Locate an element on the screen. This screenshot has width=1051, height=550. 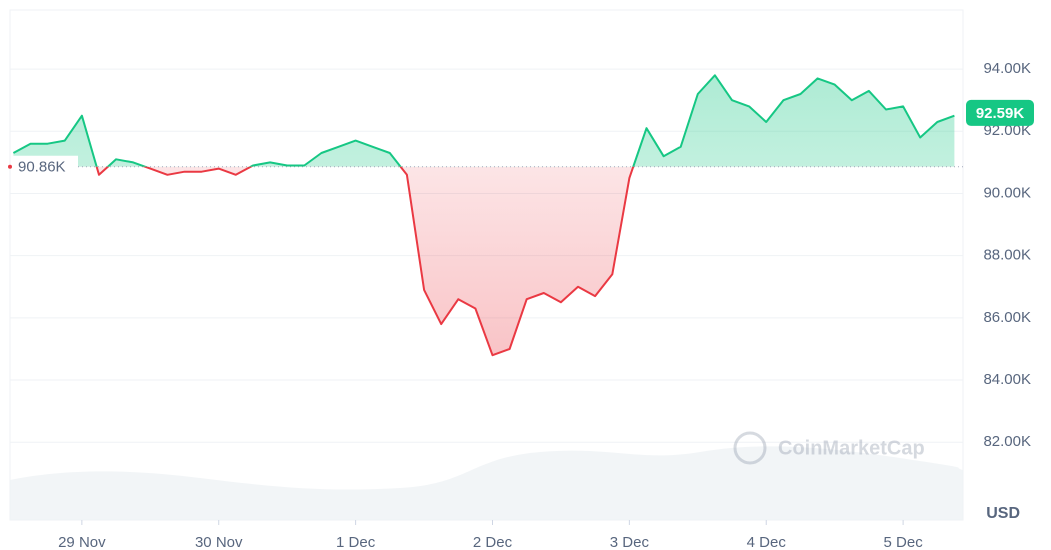
y-tick-label: 90.00K is located at coordinates (1007, 192).